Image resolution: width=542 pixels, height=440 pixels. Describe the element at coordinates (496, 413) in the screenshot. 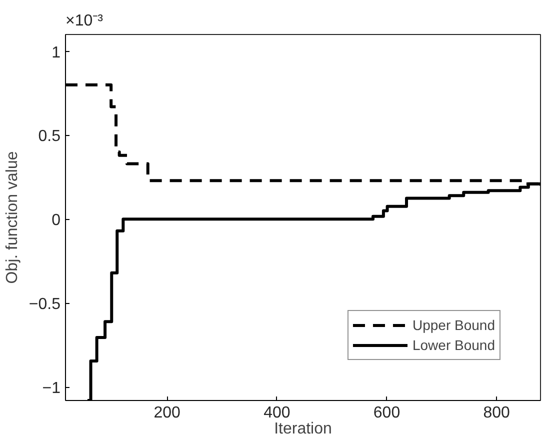

I see `x-tick-label: 800` at that location.